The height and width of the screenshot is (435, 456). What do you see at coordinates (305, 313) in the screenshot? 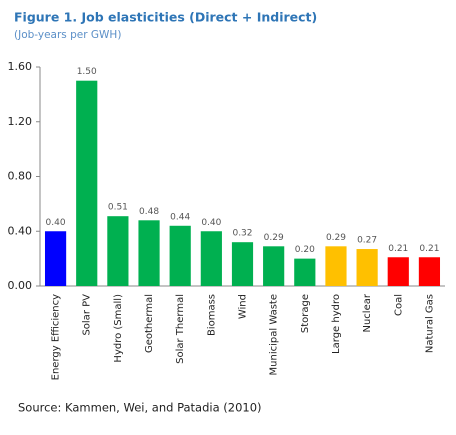
I see `x-tick-label: Storage` at bounding box center [305, 313].